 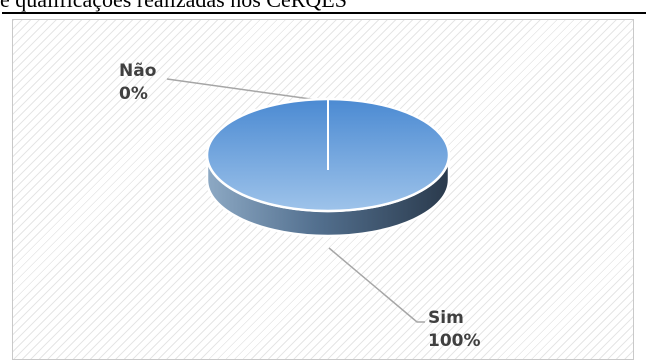 What do you see at coordinates (324, 13) in the screenshot?
I see `caption-rule` at bounding box center [324, 13].